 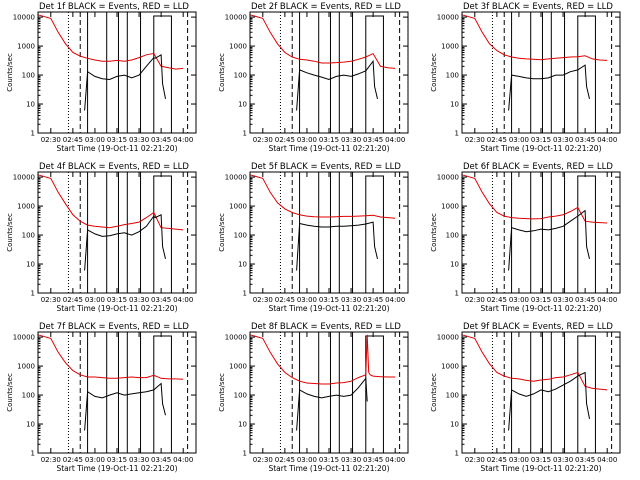 I want to click on chart-title: Det 7f BLACK = Events, RED = LLD, so click(x=114, y=327).